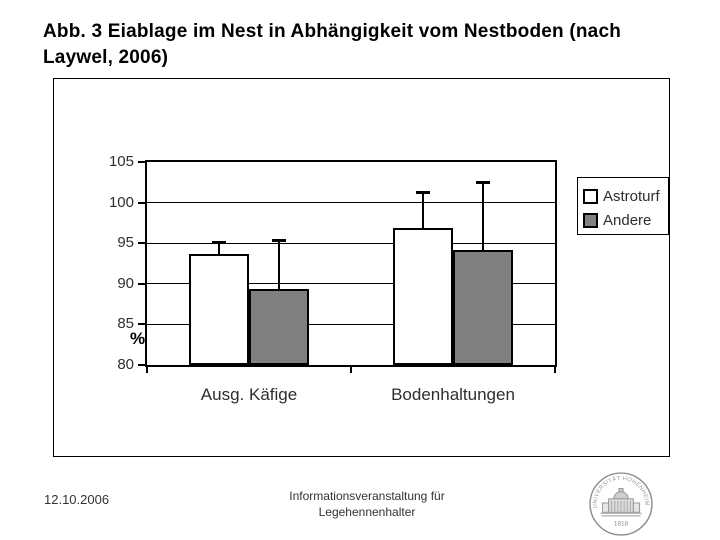 The image size is (720, 540). What do you see at coordinates (125, 364) in the screenshot?
I see `y-tick-label: 80` at bounding box center [125, 364].